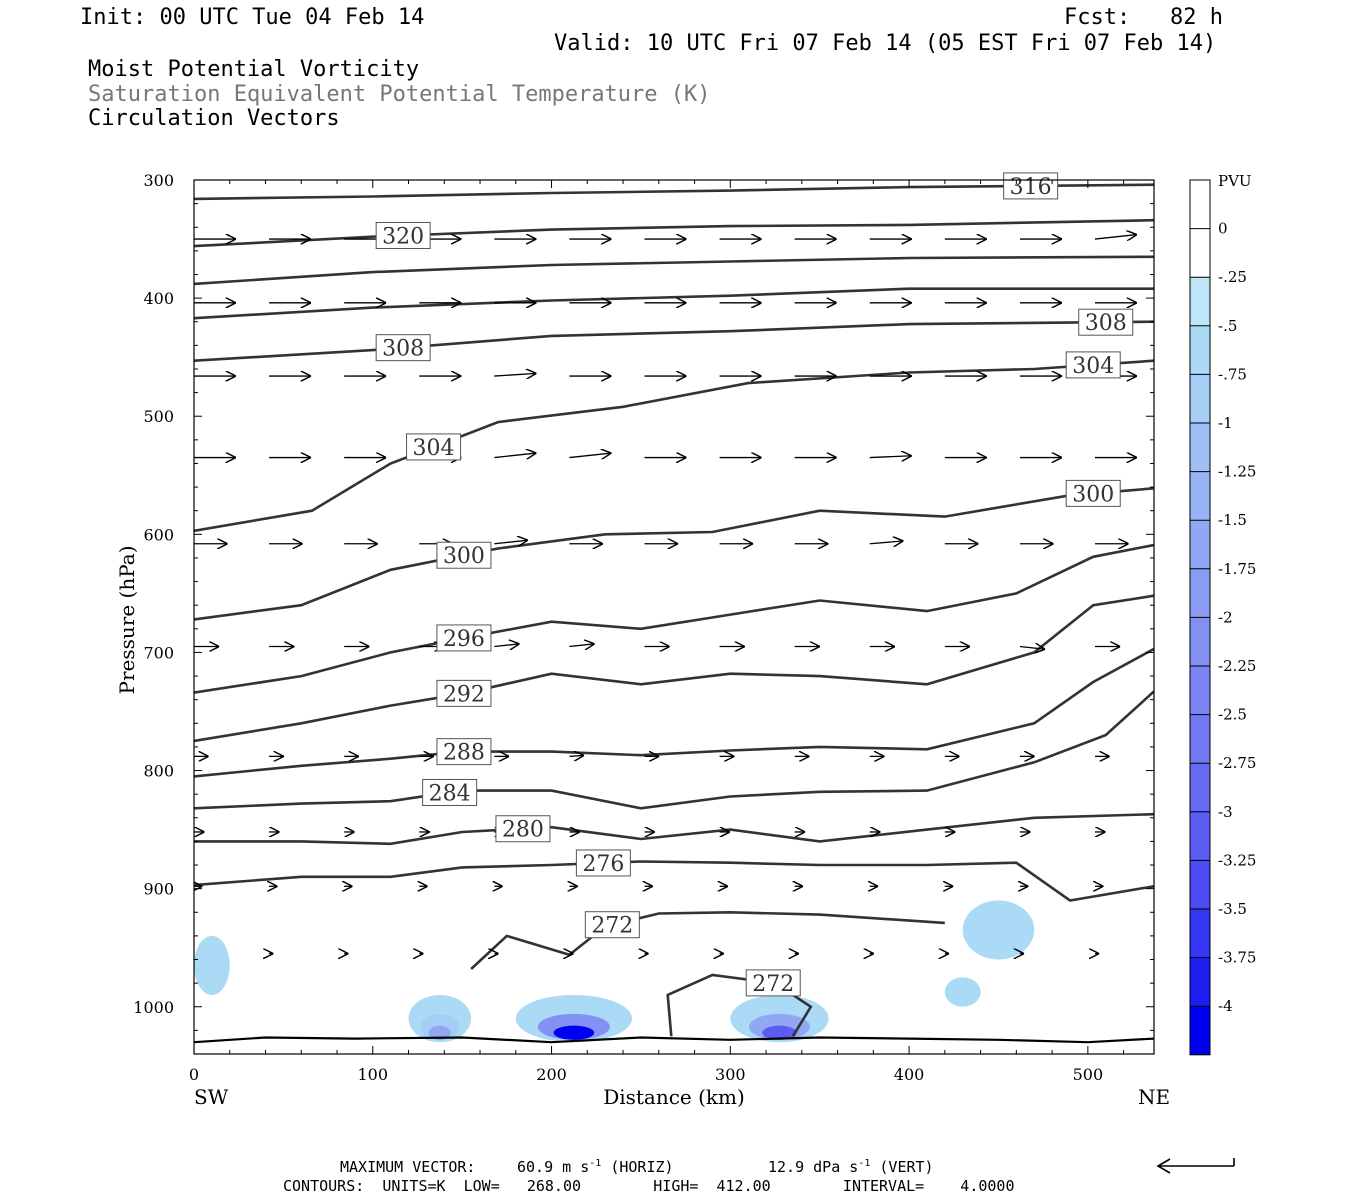  Describe the element at coordinates (1237, 472) in the screenshot. I see `colorbar-label: -1.25` at that location.